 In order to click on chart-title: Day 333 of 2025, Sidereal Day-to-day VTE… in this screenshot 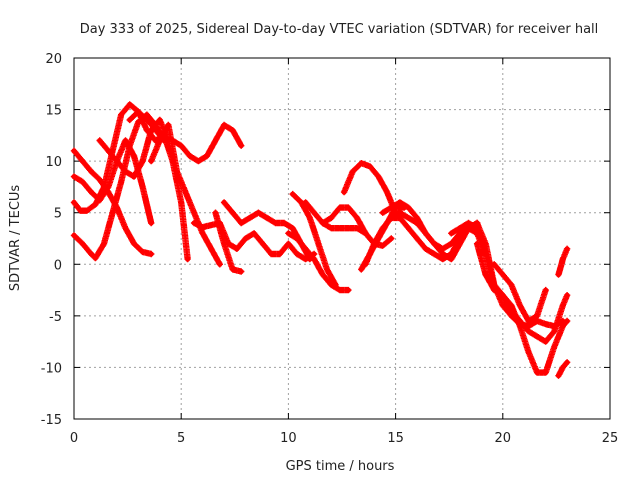, I will do `click(339, 29)`.